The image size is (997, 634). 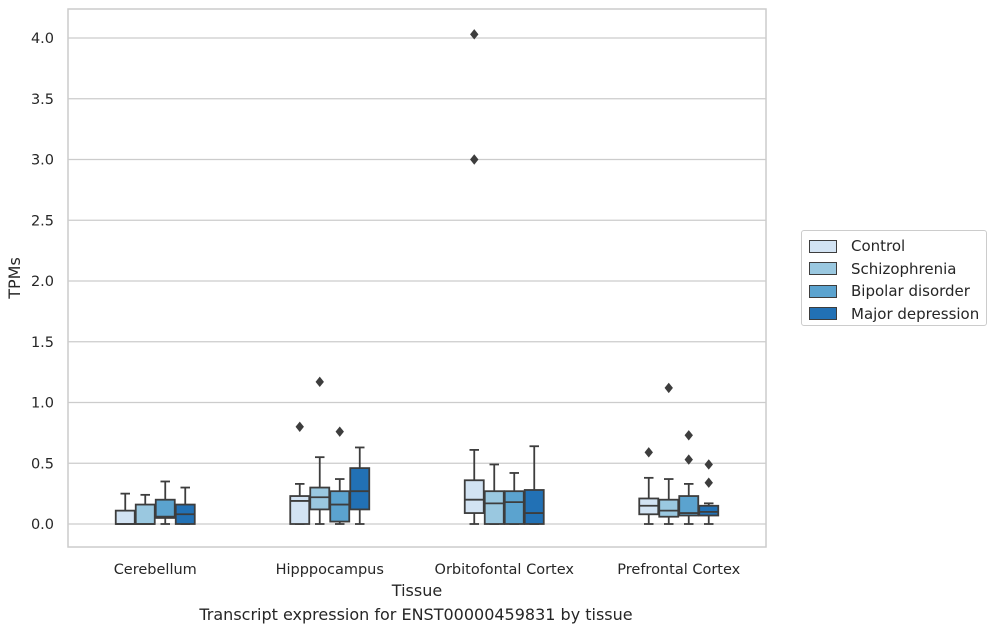 I want to click on y-axis: TPMs 0.0 0.5 1.0 1.5 2.0 2.5 3.0 3.5 4.0, so click(x=29, y=282).